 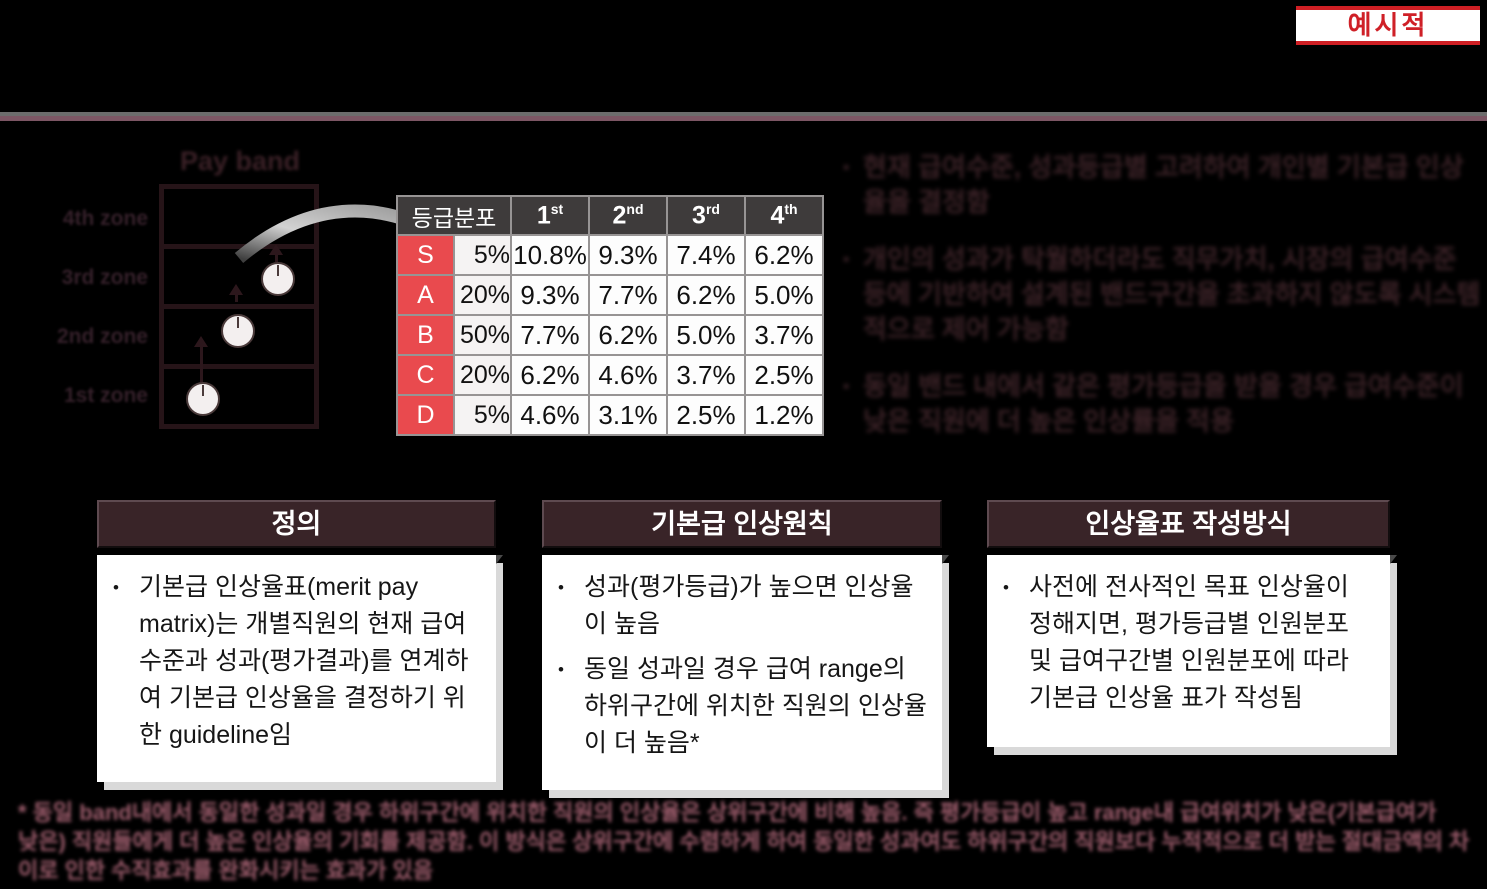 What do you see at coordinates (482, 335) in the screenshot?
I see `distribution-cell: 50%` at bounding box center [482, 335].